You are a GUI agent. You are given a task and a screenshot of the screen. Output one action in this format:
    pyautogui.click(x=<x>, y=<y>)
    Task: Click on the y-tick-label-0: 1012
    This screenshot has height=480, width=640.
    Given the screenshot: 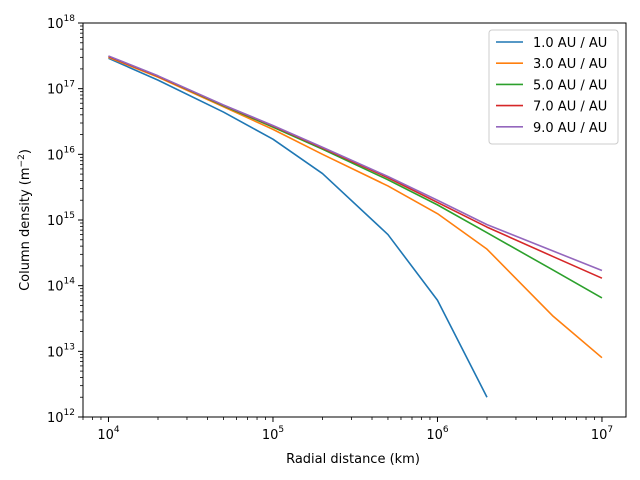 What is the action you would take?
    pyautogui.click(x=61, y=417)
    